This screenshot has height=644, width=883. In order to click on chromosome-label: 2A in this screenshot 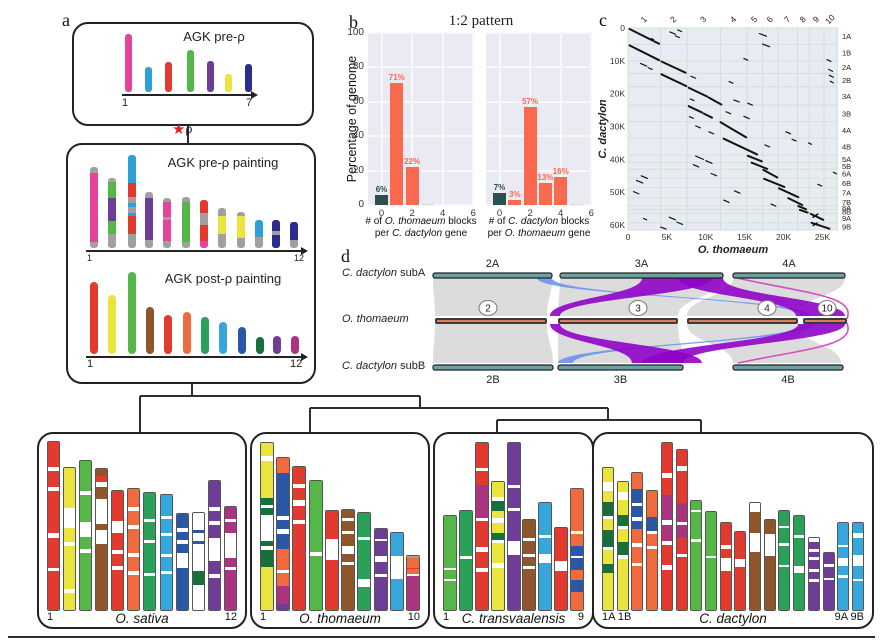, I will do `click(493, 264)`.